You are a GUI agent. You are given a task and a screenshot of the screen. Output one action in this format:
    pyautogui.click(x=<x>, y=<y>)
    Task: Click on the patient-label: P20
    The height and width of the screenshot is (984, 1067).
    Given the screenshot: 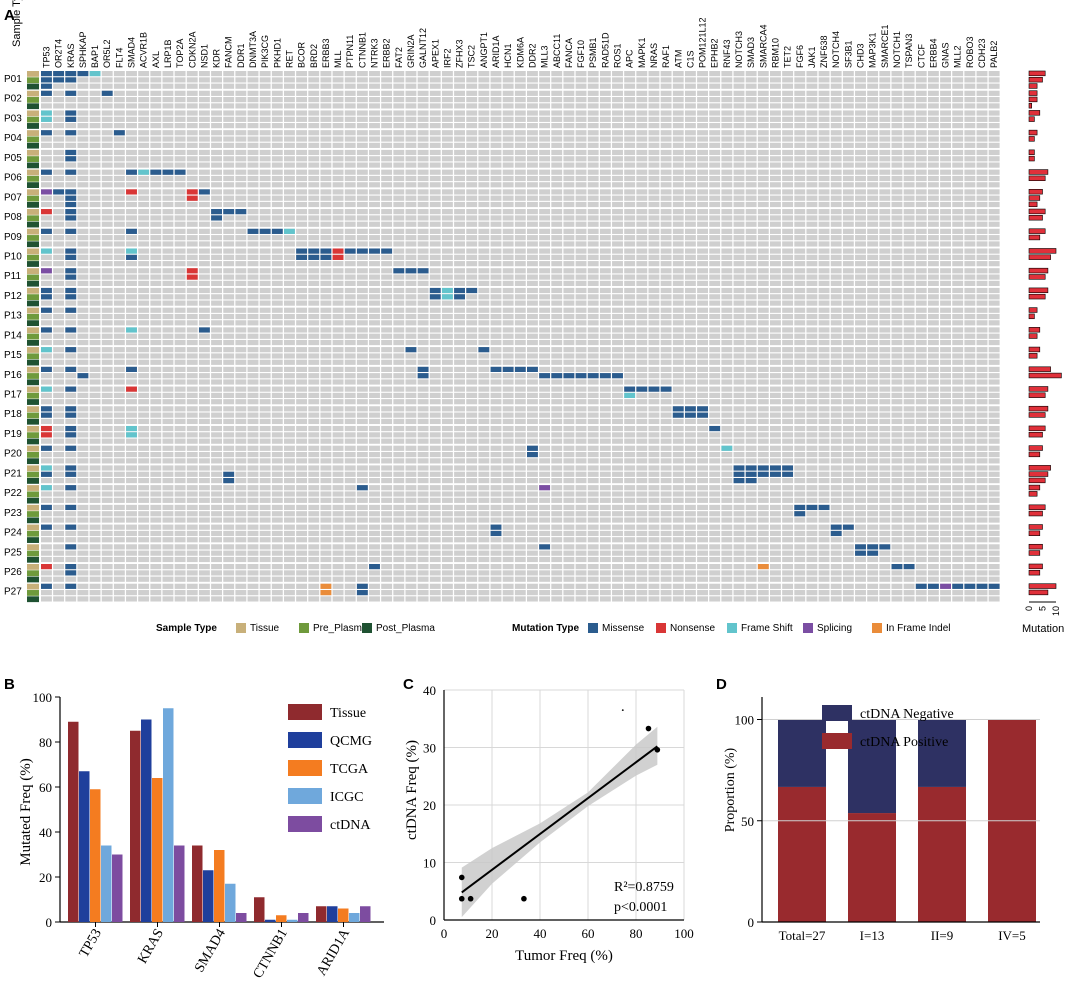 What is the action you would take?
    pyautogui.click(x=13, y=454)
    